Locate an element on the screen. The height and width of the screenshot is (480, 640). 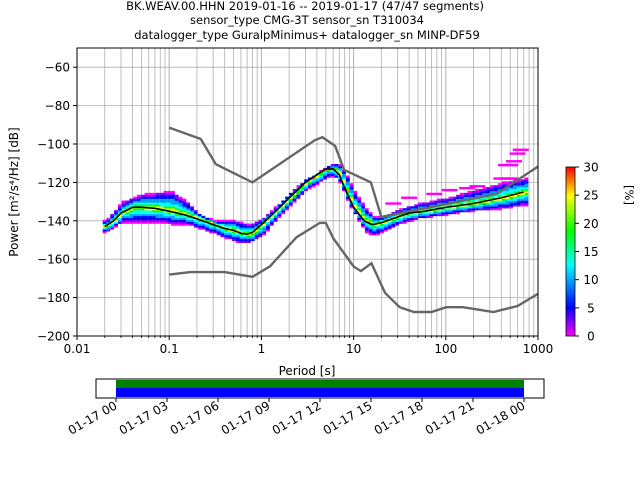
x-axis-ticks: 0.01 0.1 1 10 100 1000 is located at coordinates (309, 346).